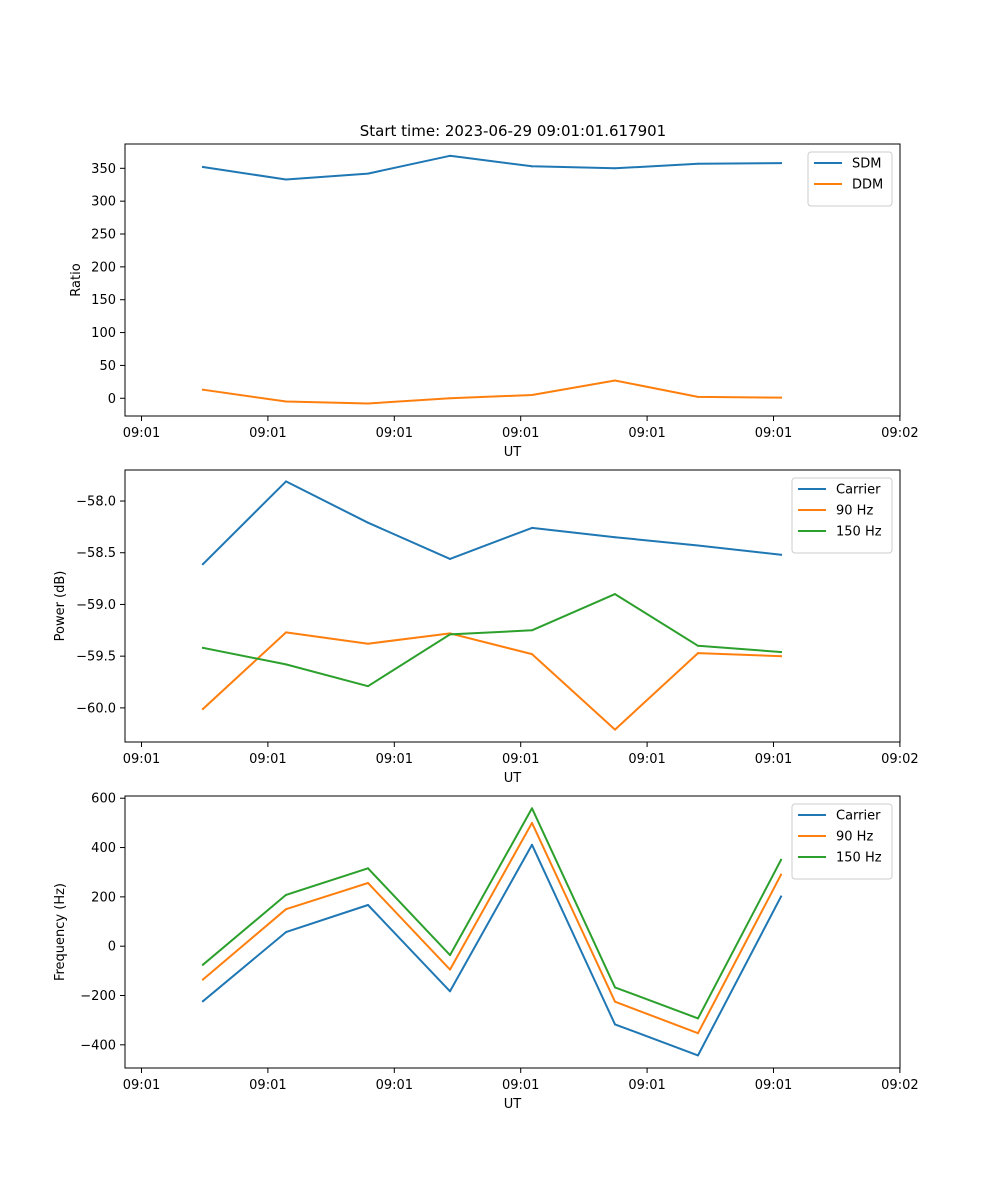 The height and width of the screenshot is (1200, 1000). What do you see at coordinates (859, 532) in the screenshot?
I see `legend-label: 150 Hz` at bounding box center [859, 532].